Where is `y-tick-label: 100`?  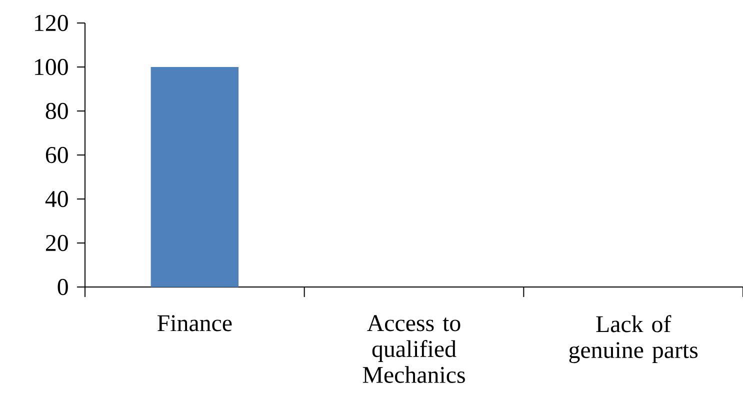
y-tick-label: 100 is located at coordinates (51, 67).